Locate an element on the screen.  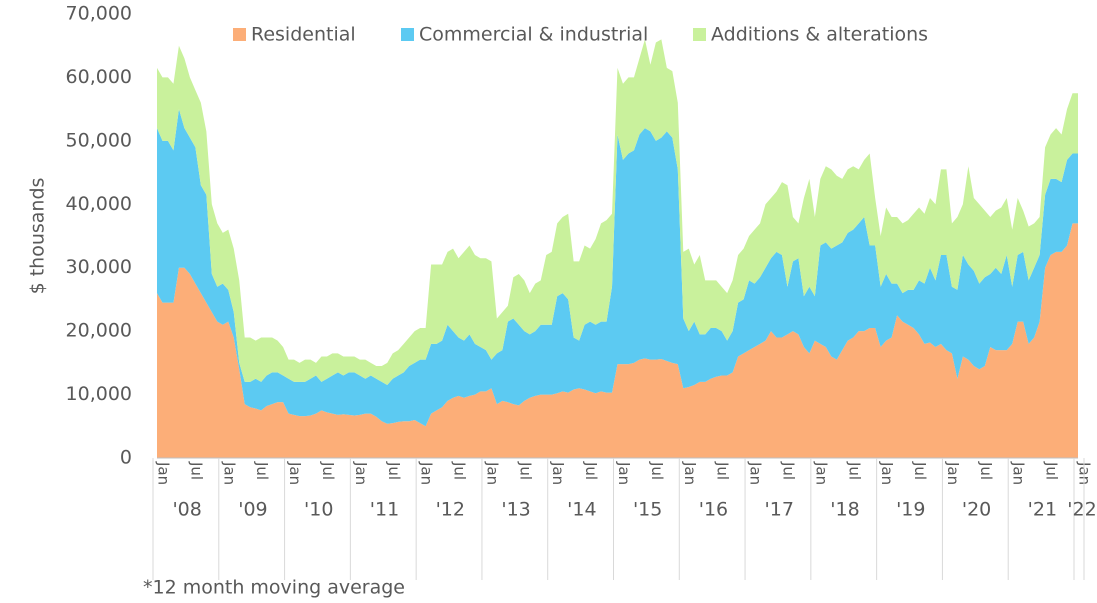
y-tick-label: 30,000 is located at coordinates (99, 267).